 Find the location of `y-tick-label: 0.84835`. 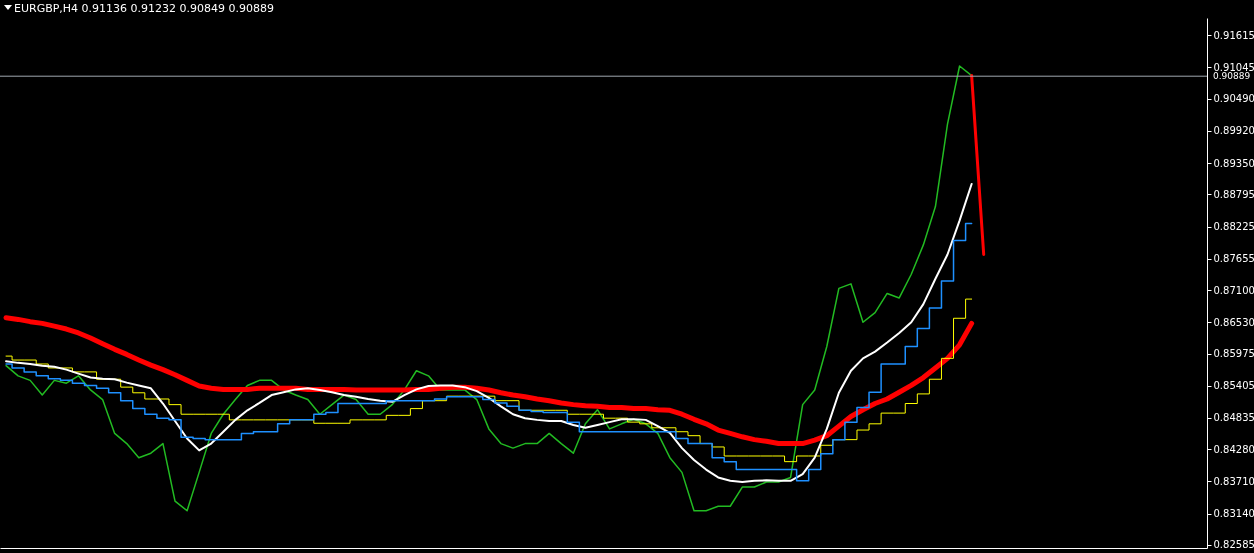

y-tick-label: 0.84835 is located at coordinates (1233, 418).